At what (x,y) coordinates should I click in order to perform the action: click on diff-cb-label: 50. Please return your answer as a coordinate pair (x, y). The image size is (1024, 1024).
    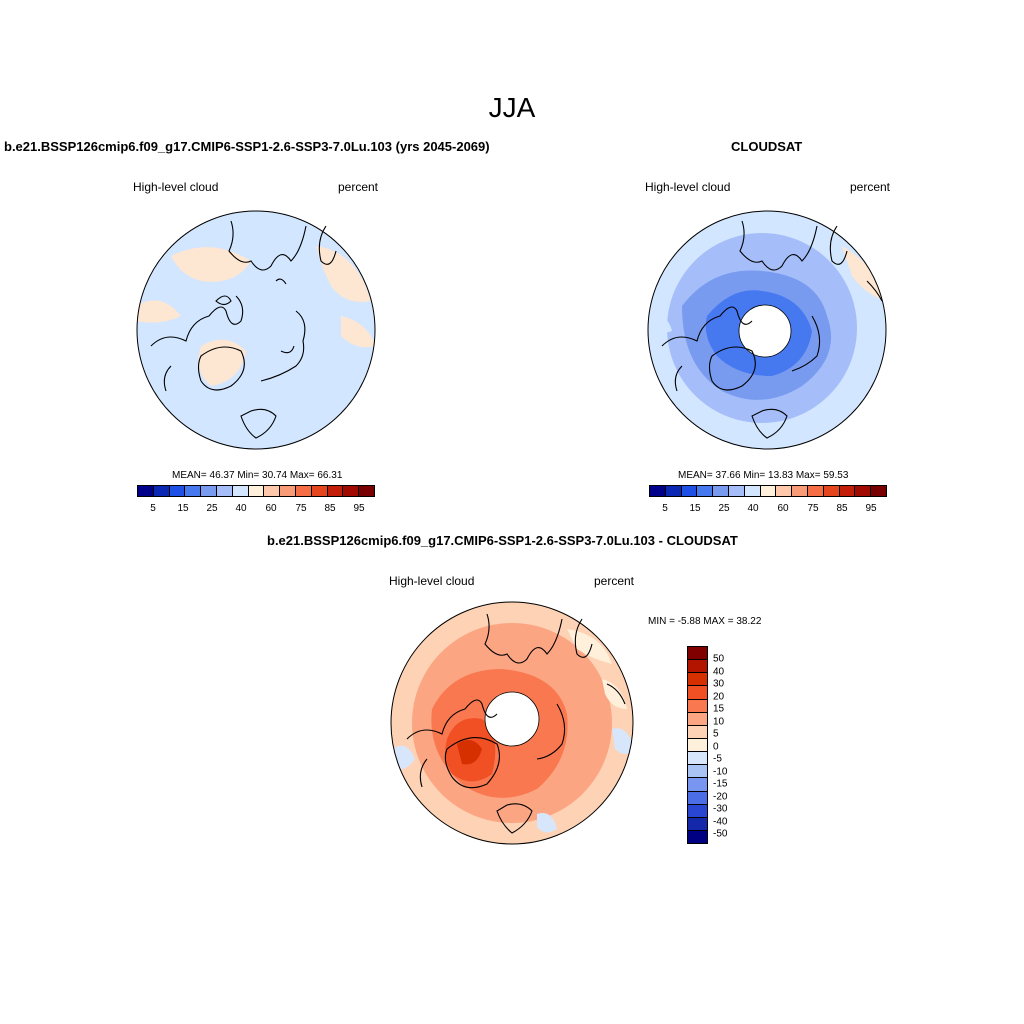
    Looking at the image, I should click on (719, 659).